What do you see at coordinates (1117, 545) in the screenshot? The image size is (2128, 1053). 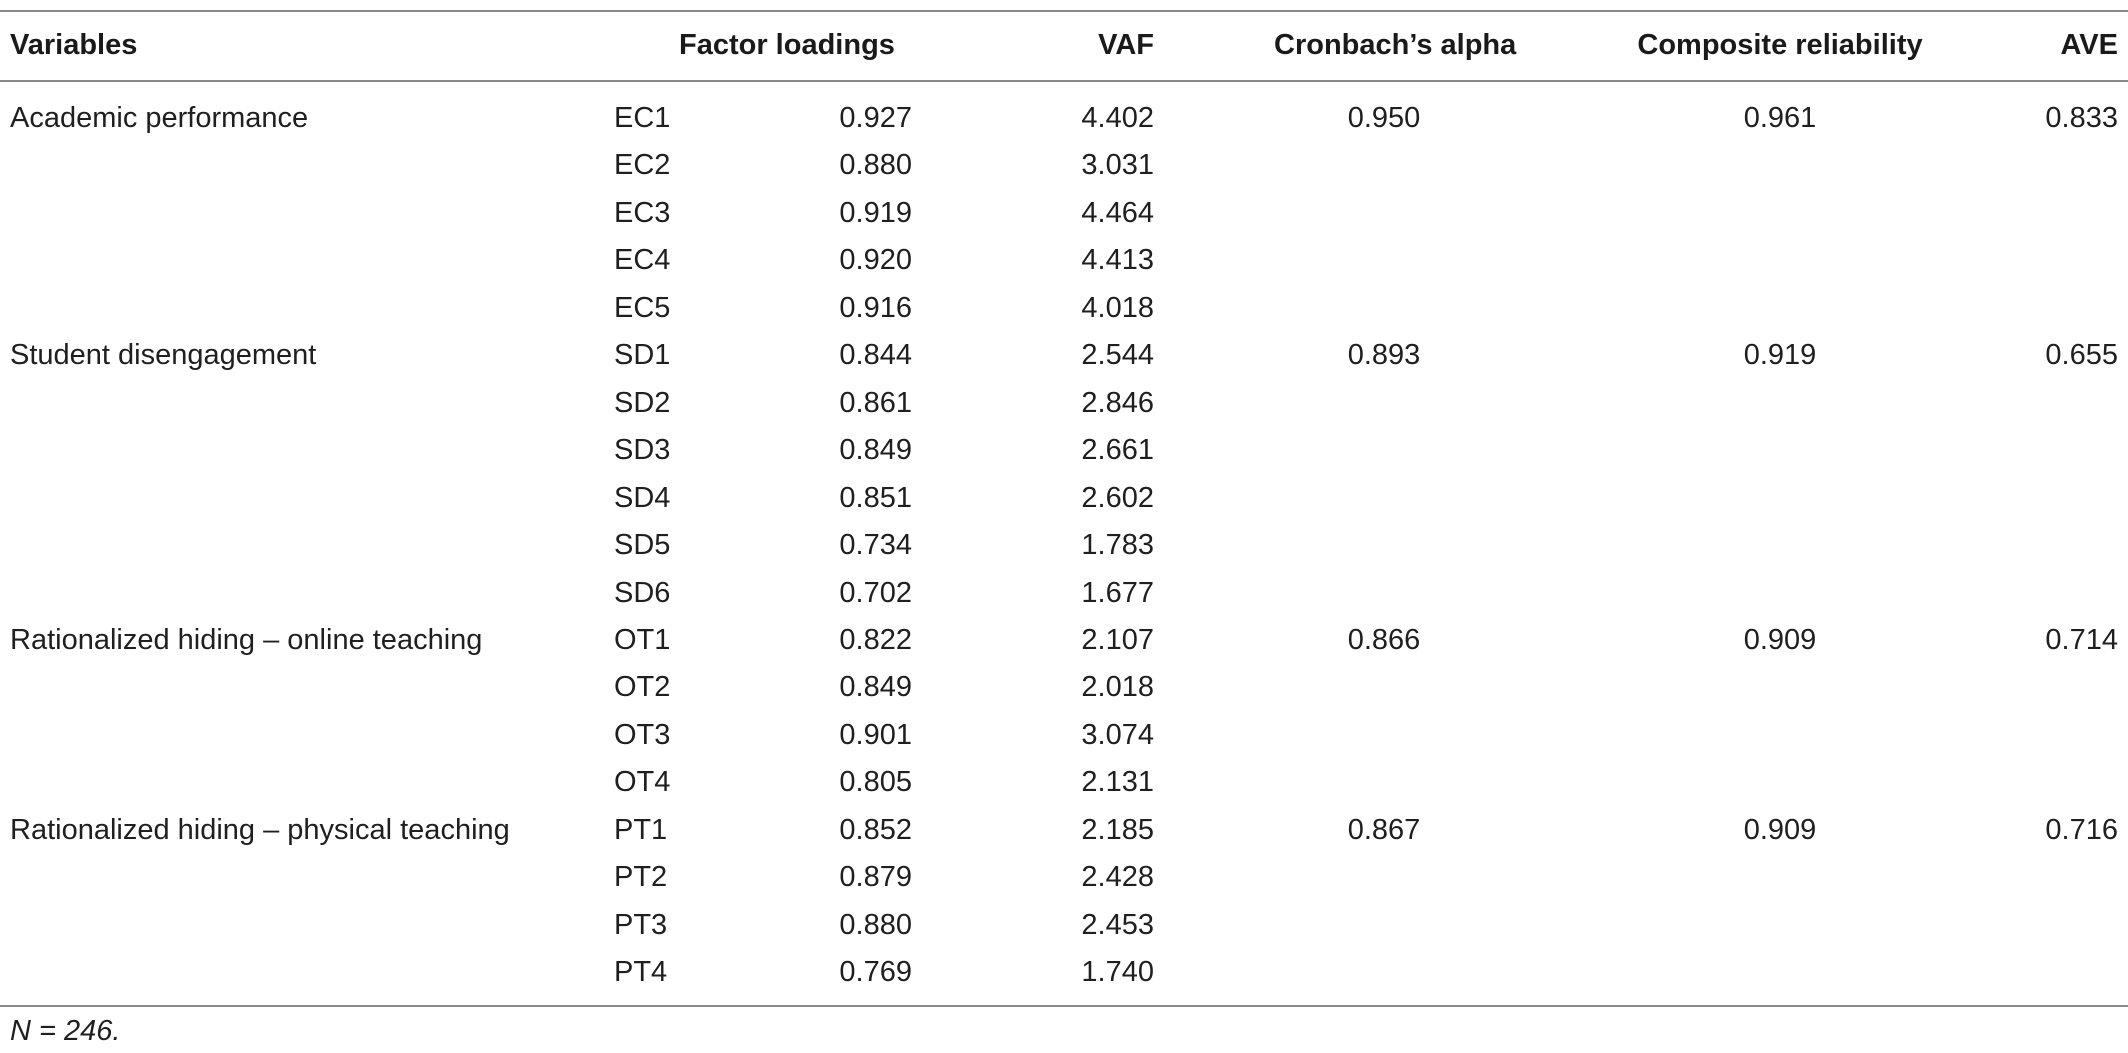 I see `vaf-value: 1.783` at bounding box center [1117, 545].